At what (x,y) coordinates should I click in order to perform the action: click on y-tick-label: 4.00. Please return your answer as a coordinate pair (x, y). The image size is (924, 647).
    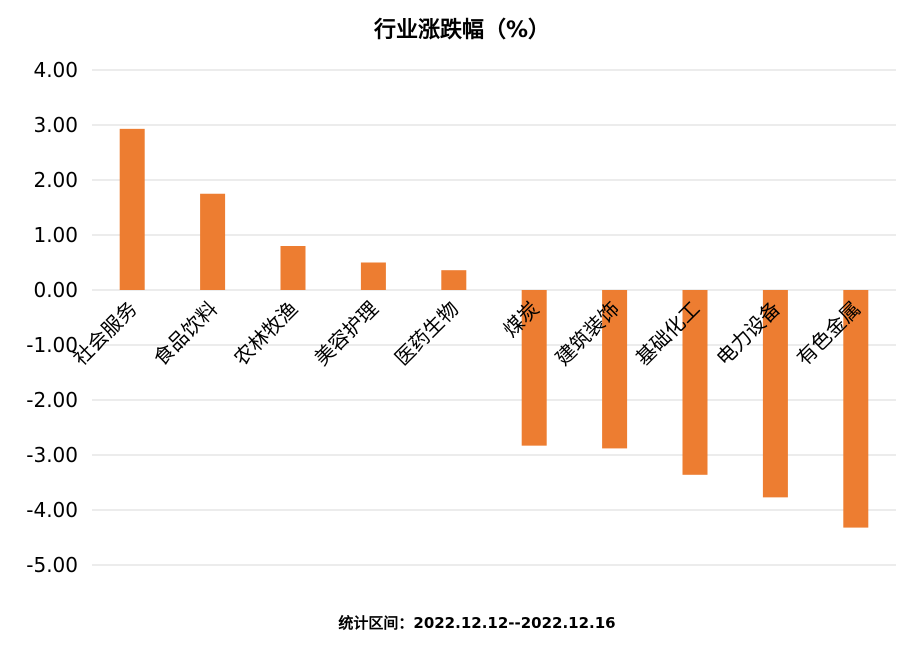
    Looking at the image, I should click on (55, 70).